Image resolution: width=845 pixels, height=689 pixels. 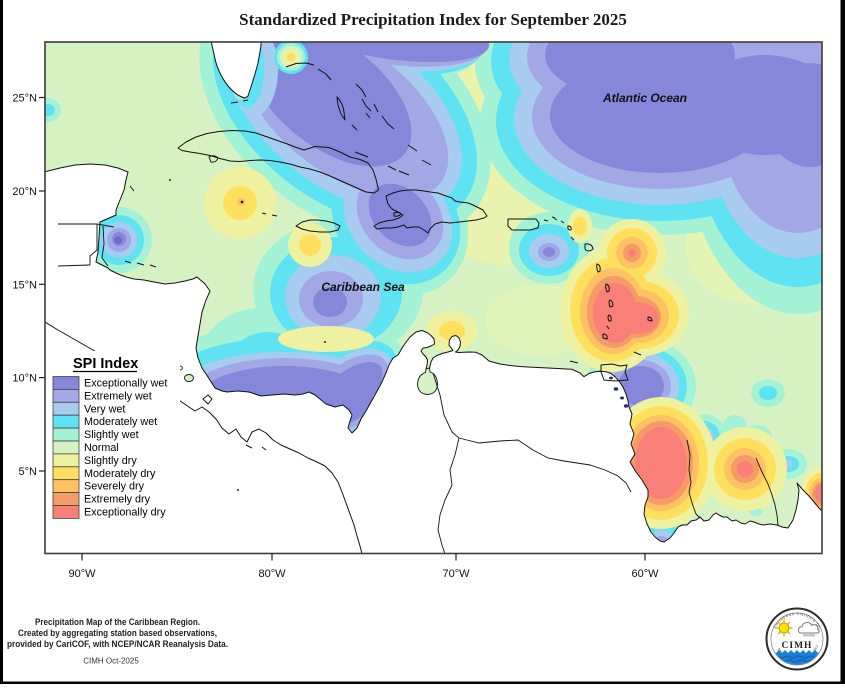 What do you see at coordinates (111, 661) in the screenshot?
I see `svg-text: CIMH Oct-2025` at bounding box center [111, 661].